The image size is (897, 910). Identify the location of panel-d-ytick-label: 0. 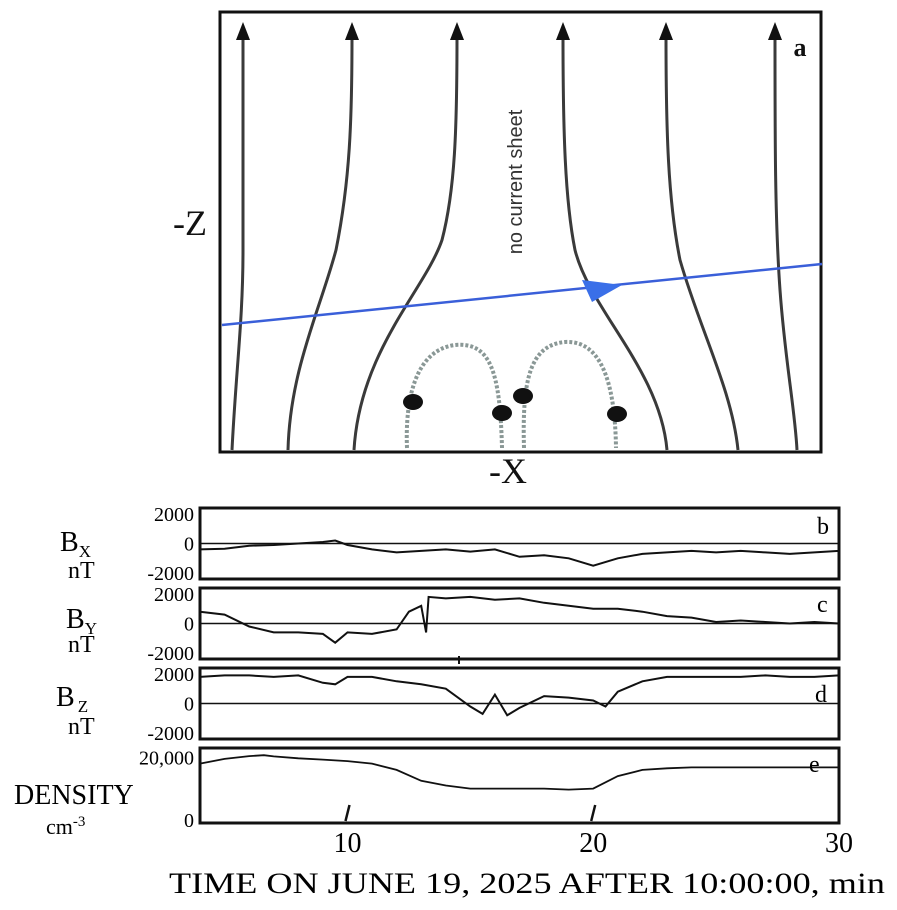
(189, 705).